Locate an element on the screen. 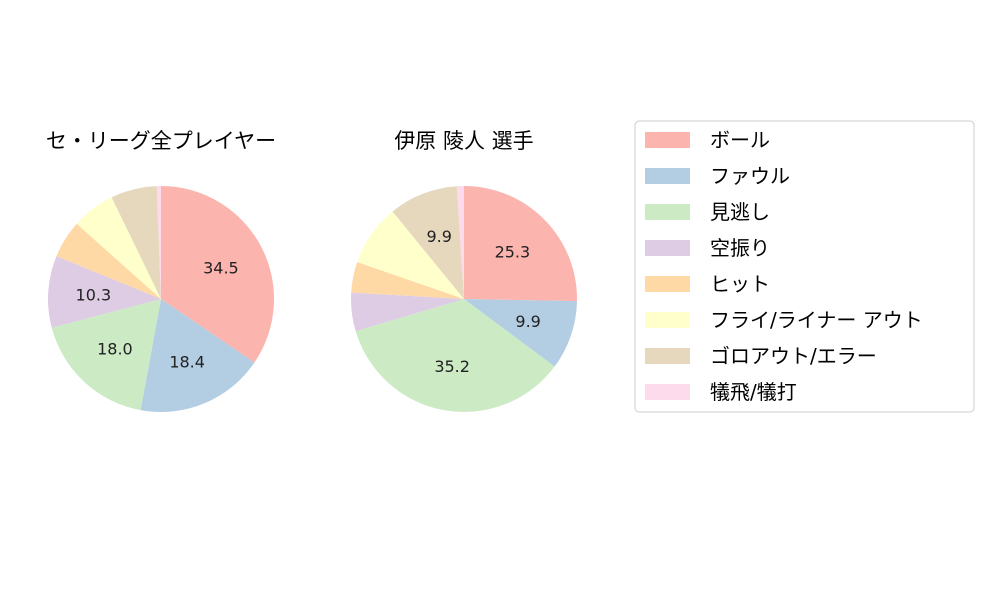 The width and height of the screenshot is (1000, 600). pie-chart-league: セ・リーグ全プレイヤー 34.5 18.4 18.0 10.3 is located at coordinates (161, 271).